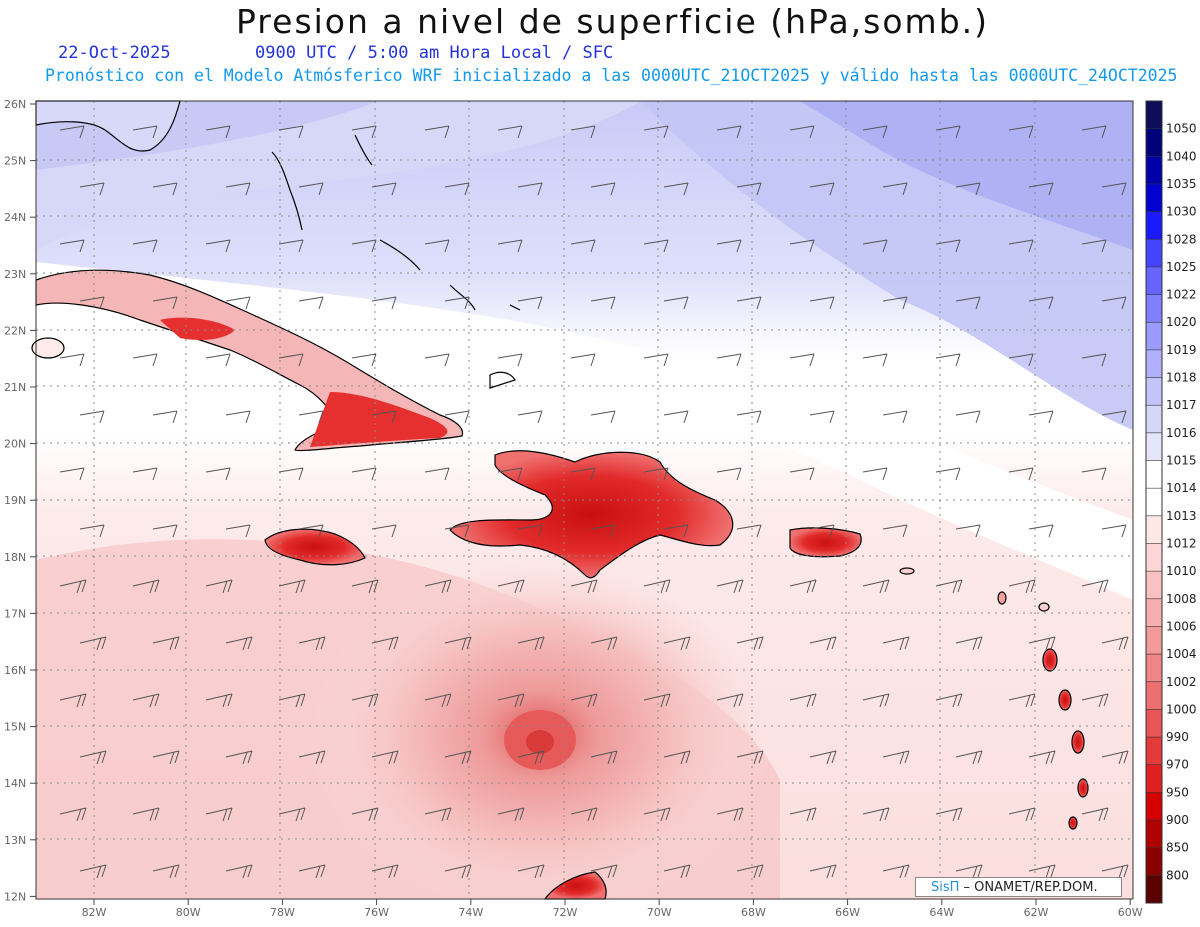 The image size is (1200, 927). What do you see at coordinates (1177, 848) in the screenshot?
I see `colorbar-label: 850` at bounding box center [1177, 848].